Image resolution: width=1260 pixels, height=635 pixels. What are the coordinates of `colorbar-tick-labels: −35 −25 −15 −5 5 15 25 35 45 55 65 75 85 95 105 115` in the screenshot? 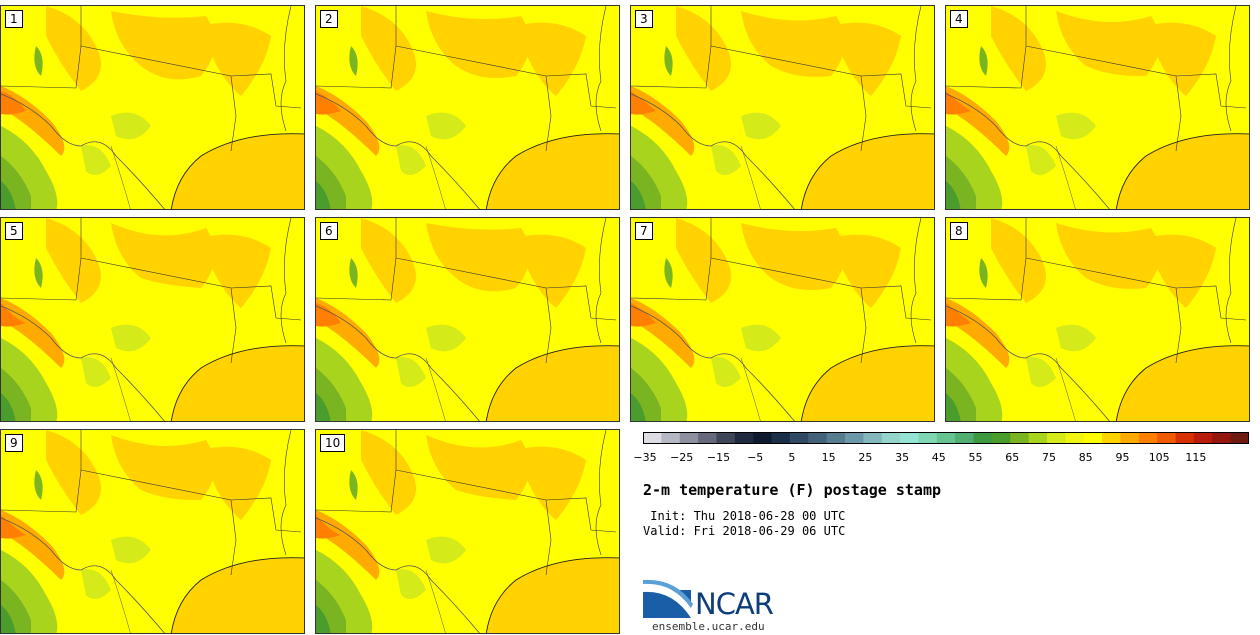 It's located at (941, 459).